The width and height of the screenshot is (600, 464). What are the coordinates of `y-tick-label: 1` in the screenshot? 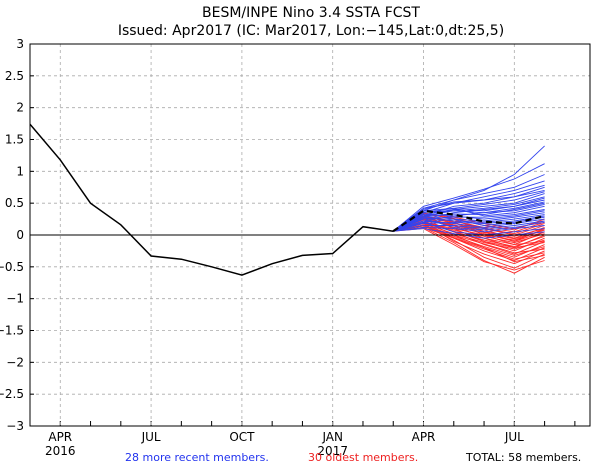 It's located at (20, 171).